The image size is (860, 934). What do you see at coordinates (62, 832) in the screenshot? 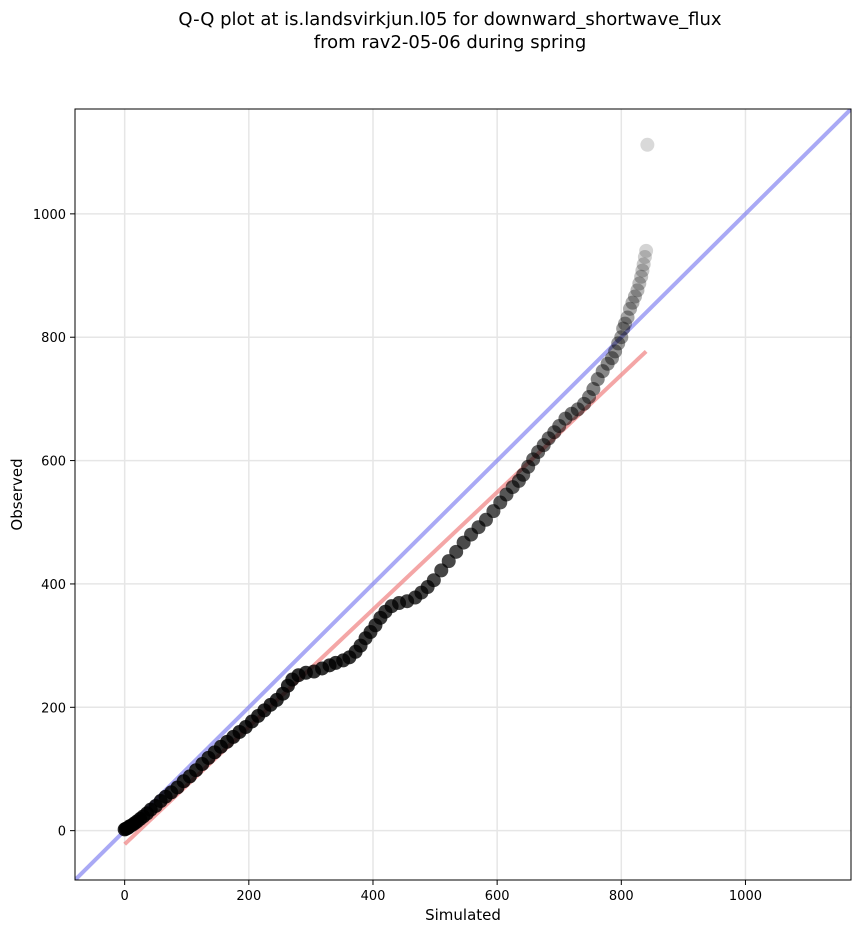
I see `y-tick-label: 0` at bounding box center [62, 832].